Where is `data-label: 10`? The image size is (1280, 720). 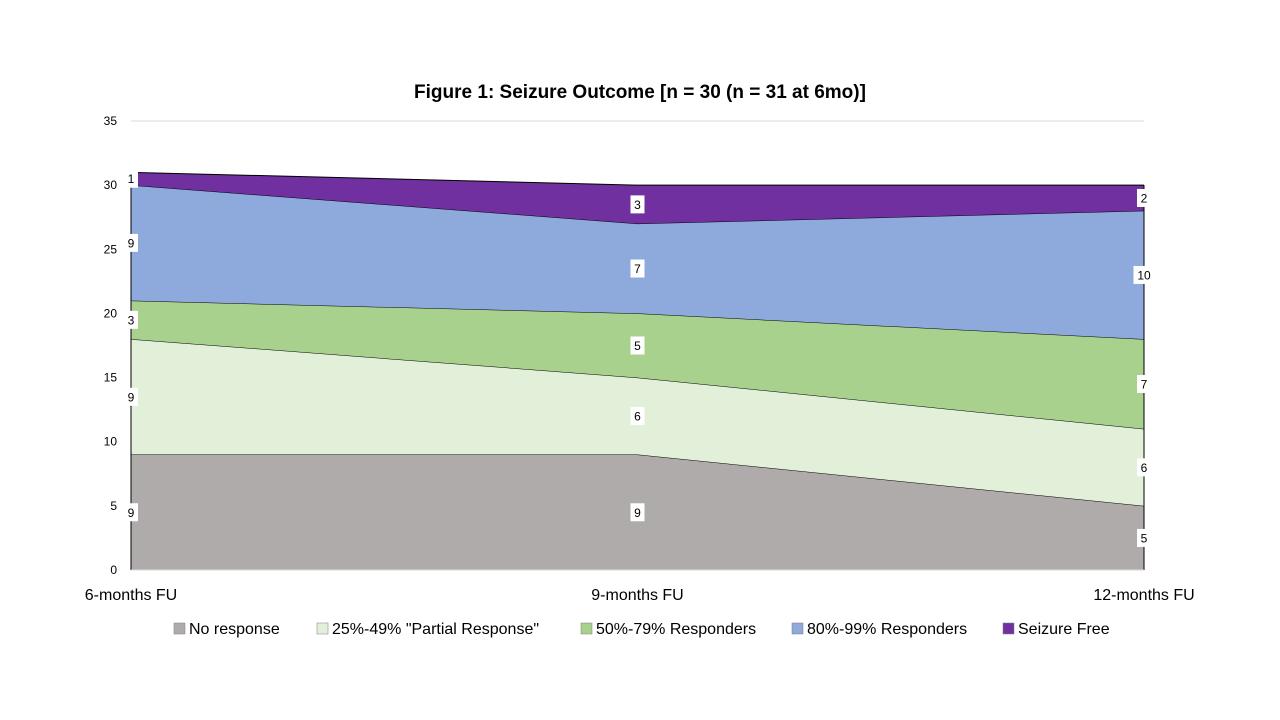 data-label: 10 is located at coordinates (1144, 275).